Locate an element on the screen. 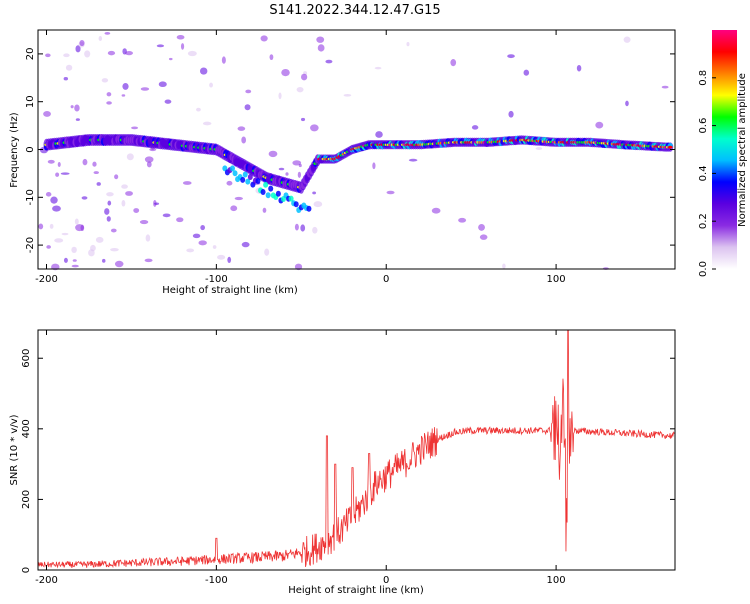 The width and height of the screenshot is (750, 604). snr-ylabel: SNR (10 * v/v) is located at coordinates (14, 449).